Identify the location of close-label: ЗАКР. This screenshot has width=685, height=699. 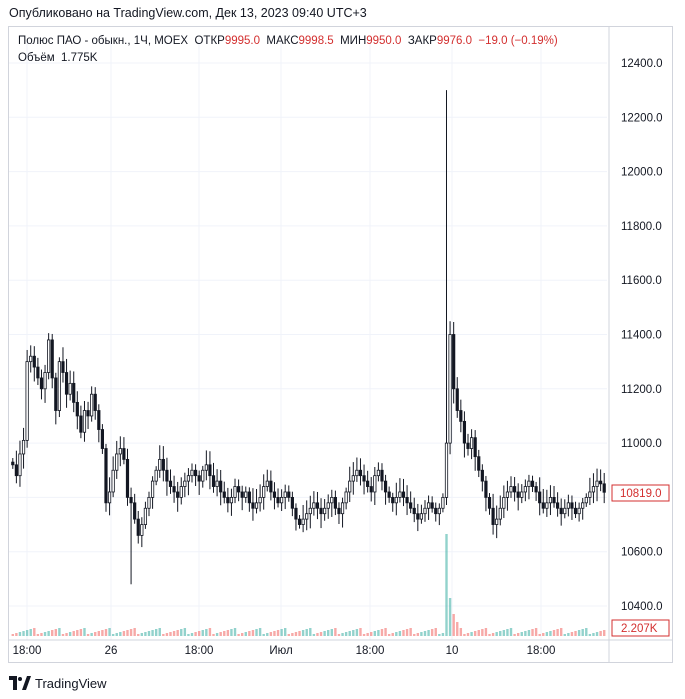
(422, 41).